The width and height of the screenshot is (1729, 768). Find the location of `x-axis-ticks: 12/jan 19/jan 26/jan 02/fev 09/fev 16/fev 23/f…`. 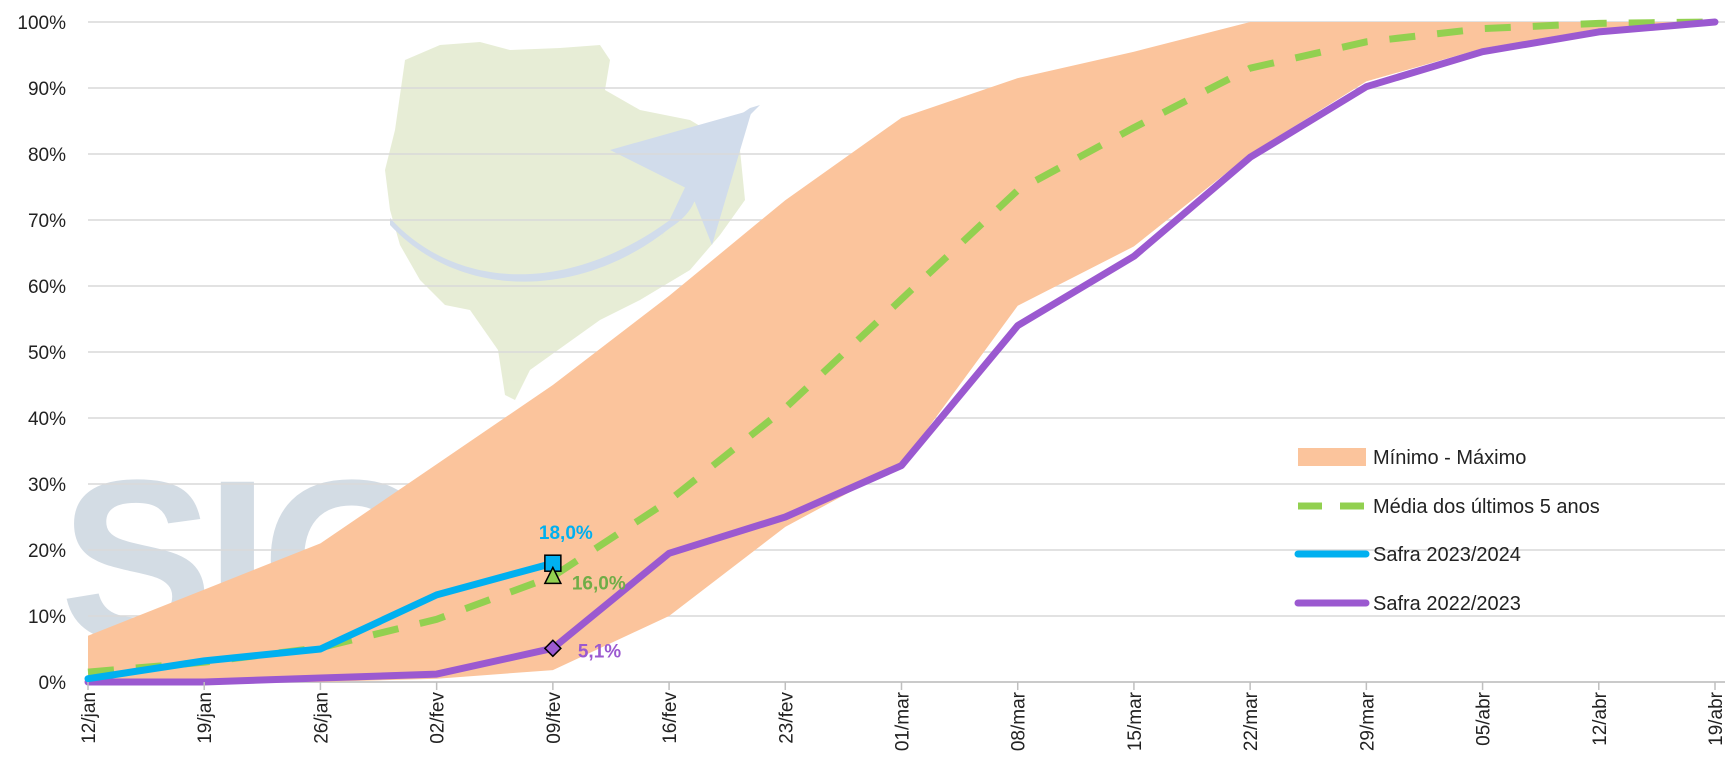

x-axis-ticks: 12/jan 19/jan 26/jan 02/fev 09/fev 16/fev 23/f… is located at coordinates (903, 716).